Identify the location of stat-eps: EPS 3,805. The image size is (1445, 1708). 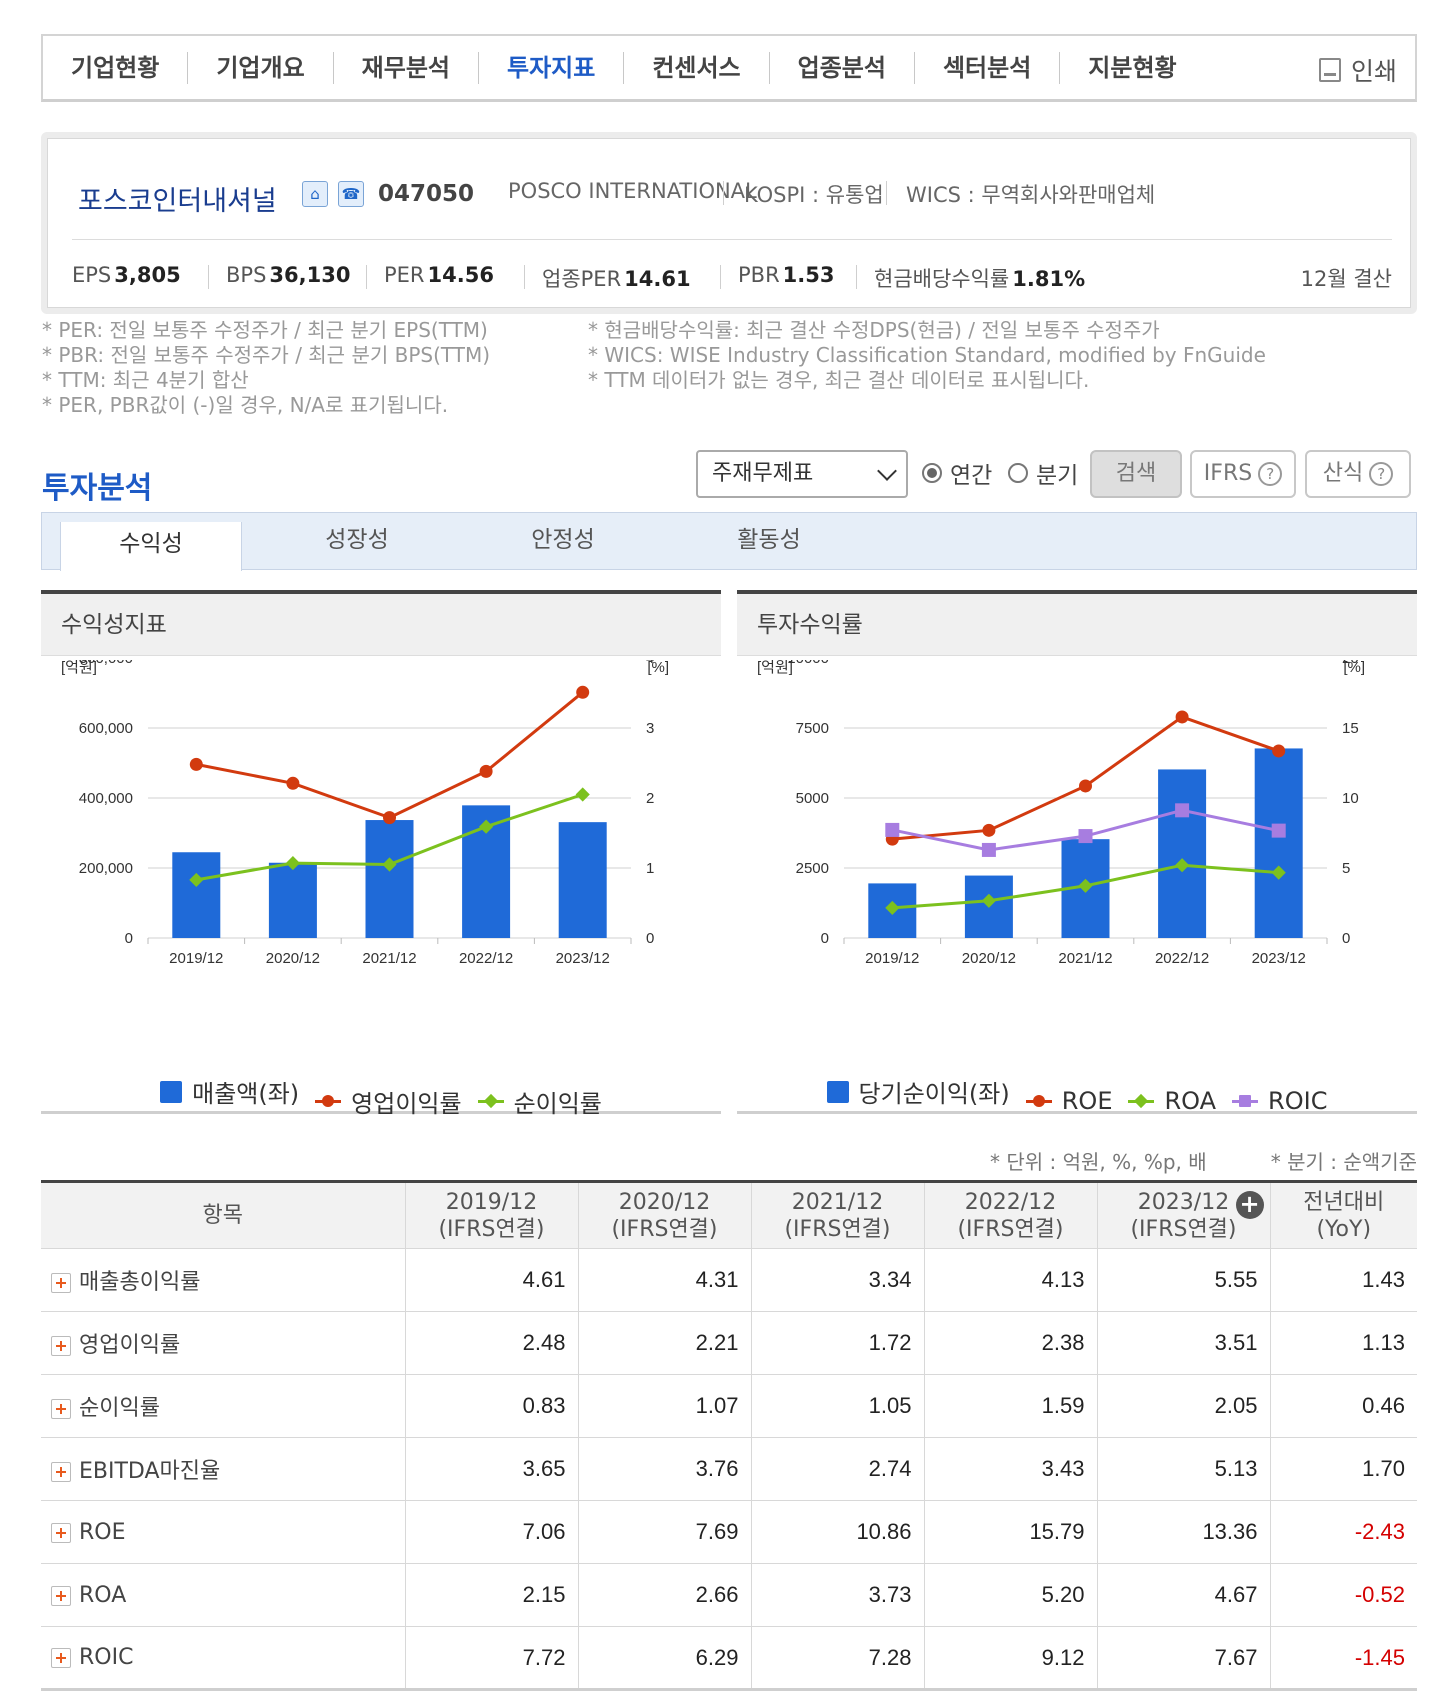
(126, 275).